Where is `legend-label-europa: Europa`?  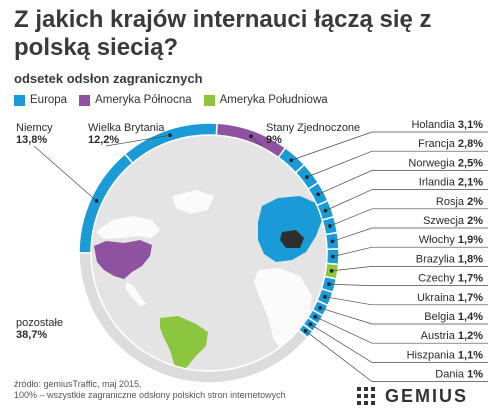 legend-label-europa: Europa is located at coordinates (49, 100).